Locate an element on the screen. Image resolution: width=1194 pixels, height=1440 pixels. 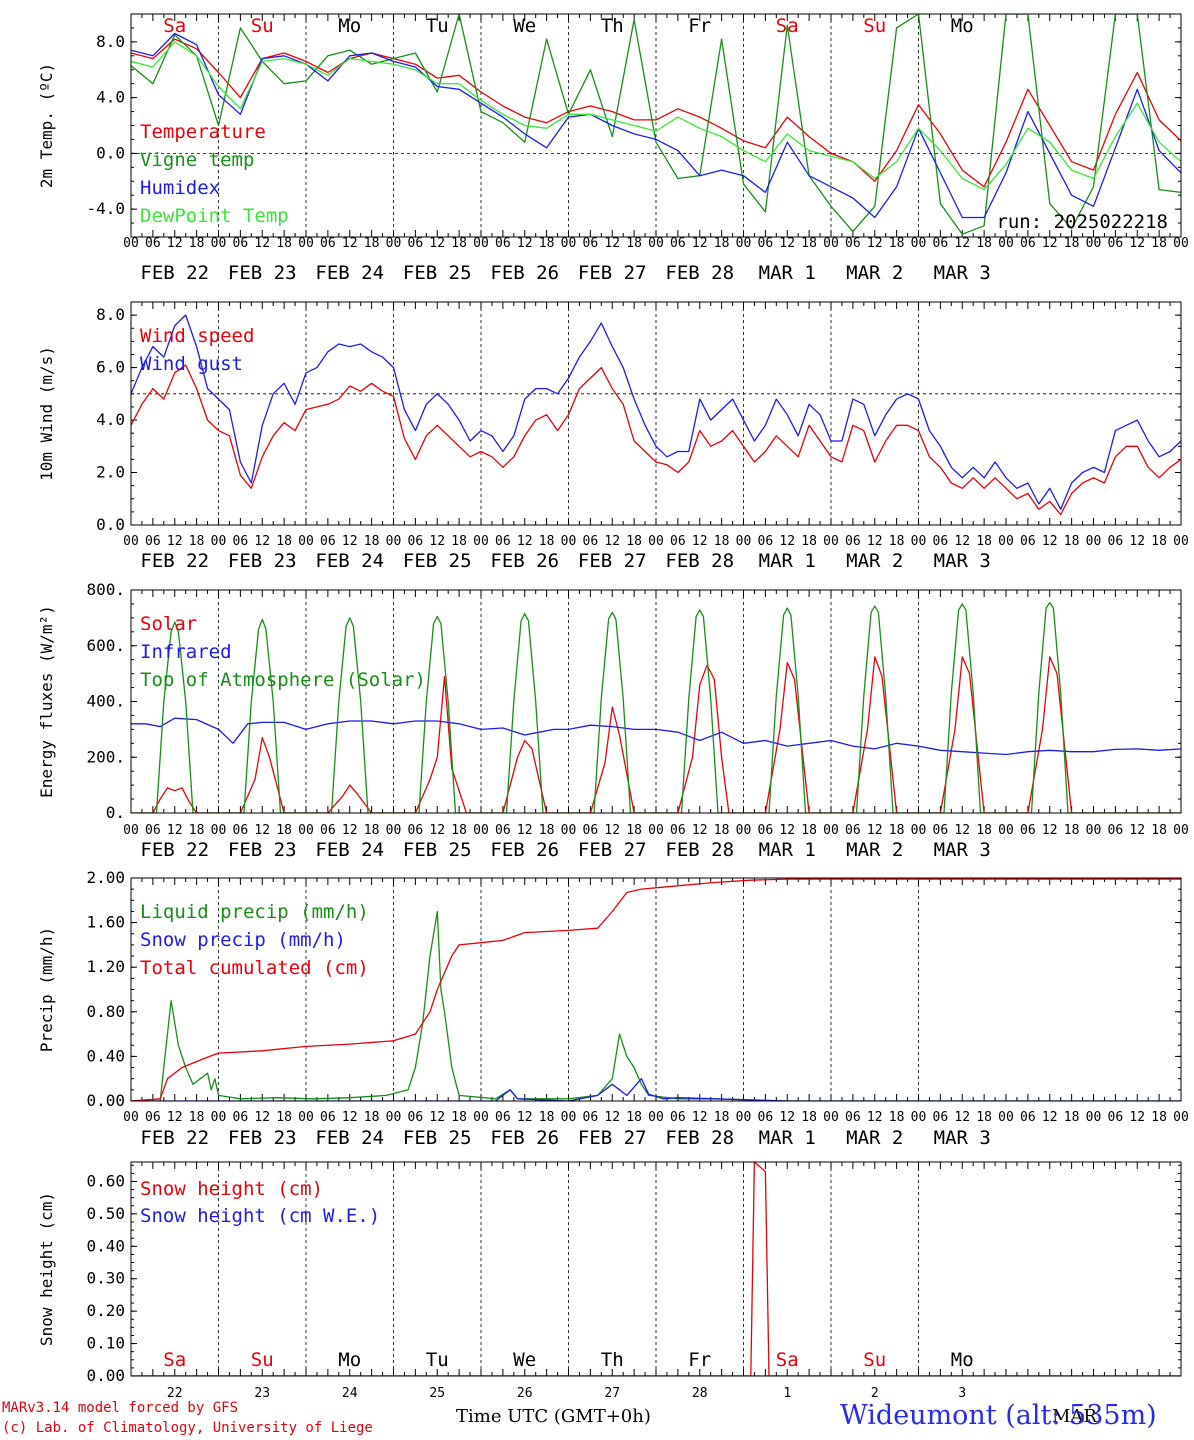
y-tick-label: 0.40 is located at coordinates (105, 1055).